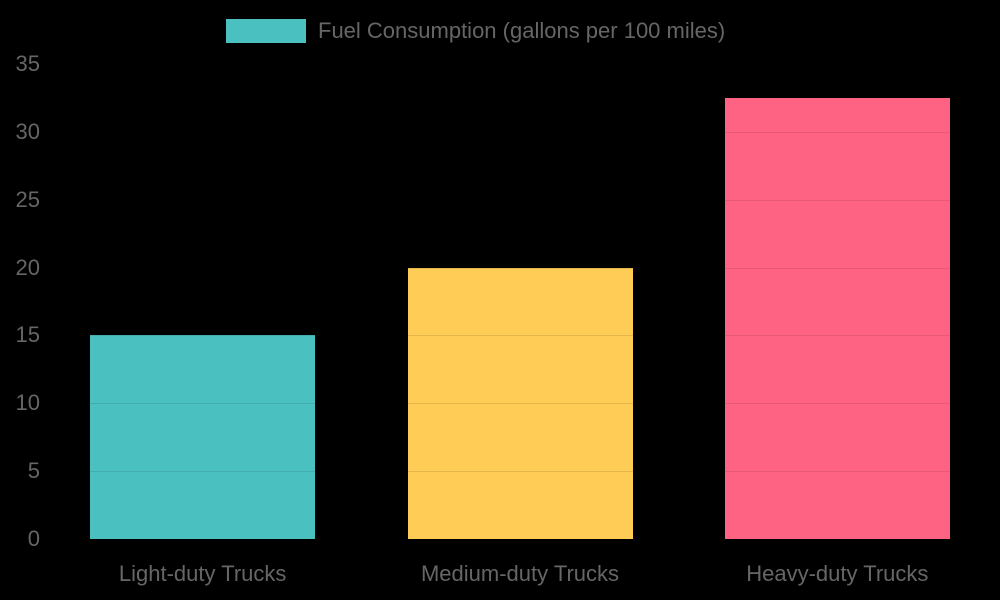 This screenshot has width=1000, height=600. Describe the element at coordinates (33, 538) in the screenshot. I see `y-axis-tick-label: 0` at that location.